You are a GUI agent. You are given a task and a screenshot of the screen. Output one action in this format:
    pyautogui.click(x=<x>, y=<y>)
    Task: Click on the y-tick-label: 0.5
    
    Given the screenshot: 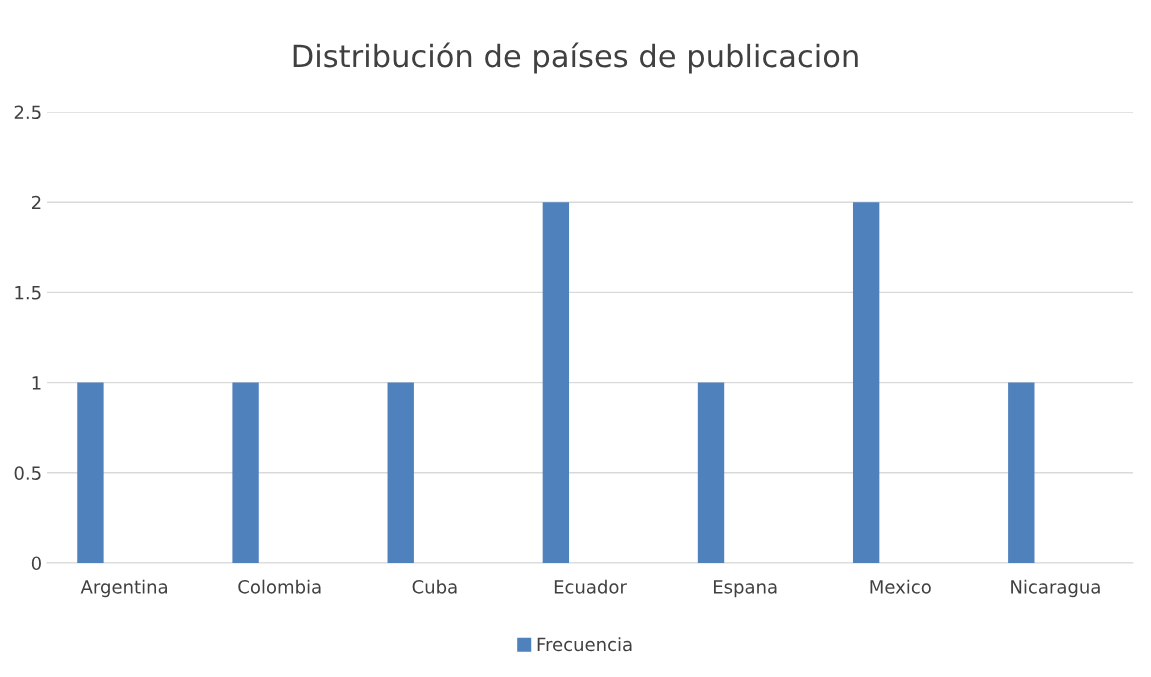 What is the action you would take?
    pyautogui.click(x=27, y=473)
    